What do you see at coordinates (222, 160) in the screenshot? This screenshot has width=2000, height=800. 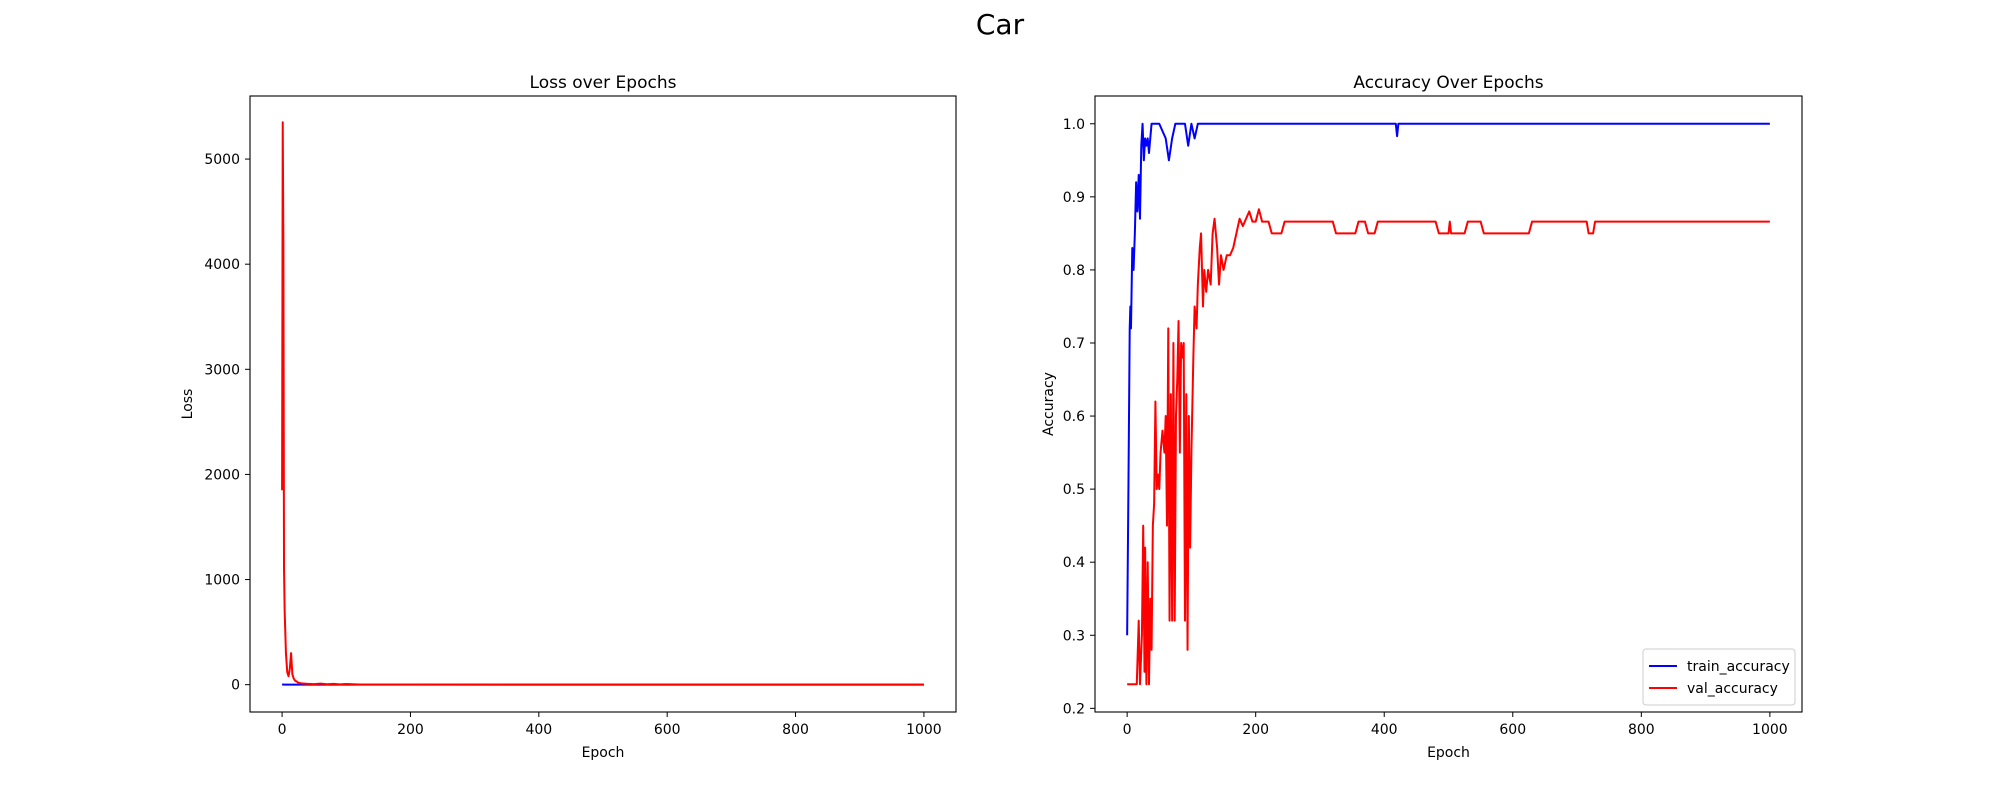 I see `loss-y-tick-label: 5000` at bounding box center [222, 160].